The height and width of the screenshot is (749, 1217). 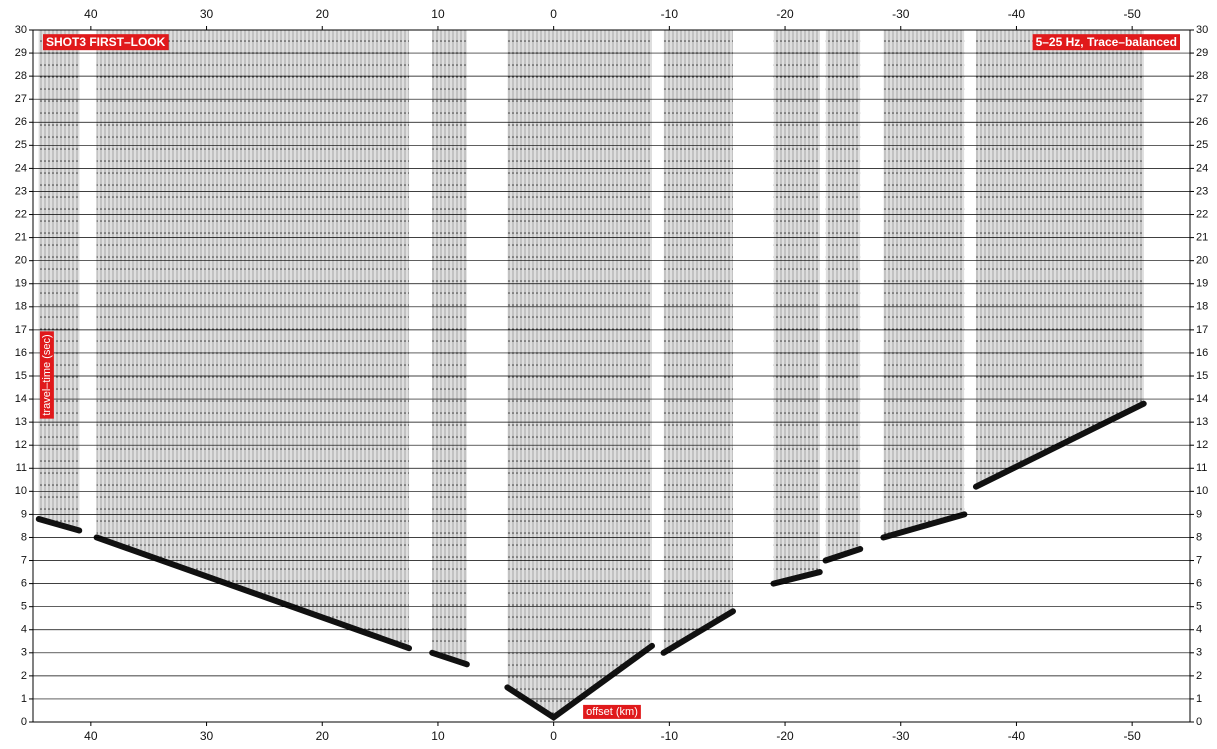 I want to click on annotation: 5–25 Hz, Trace–balanced, so click(x=1106, y=42).